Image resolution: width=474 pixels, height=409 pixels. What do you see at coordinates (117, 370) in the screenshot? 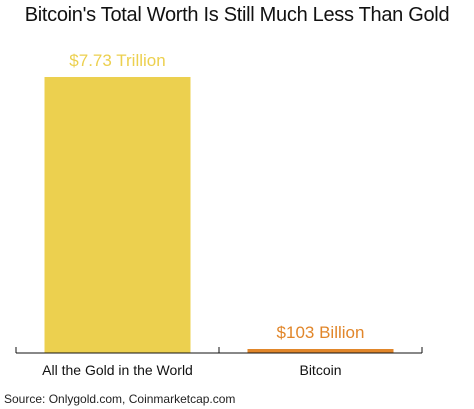
I see `x-tick-label-1: All the Gold in the World` at bounding box center [117, 370].